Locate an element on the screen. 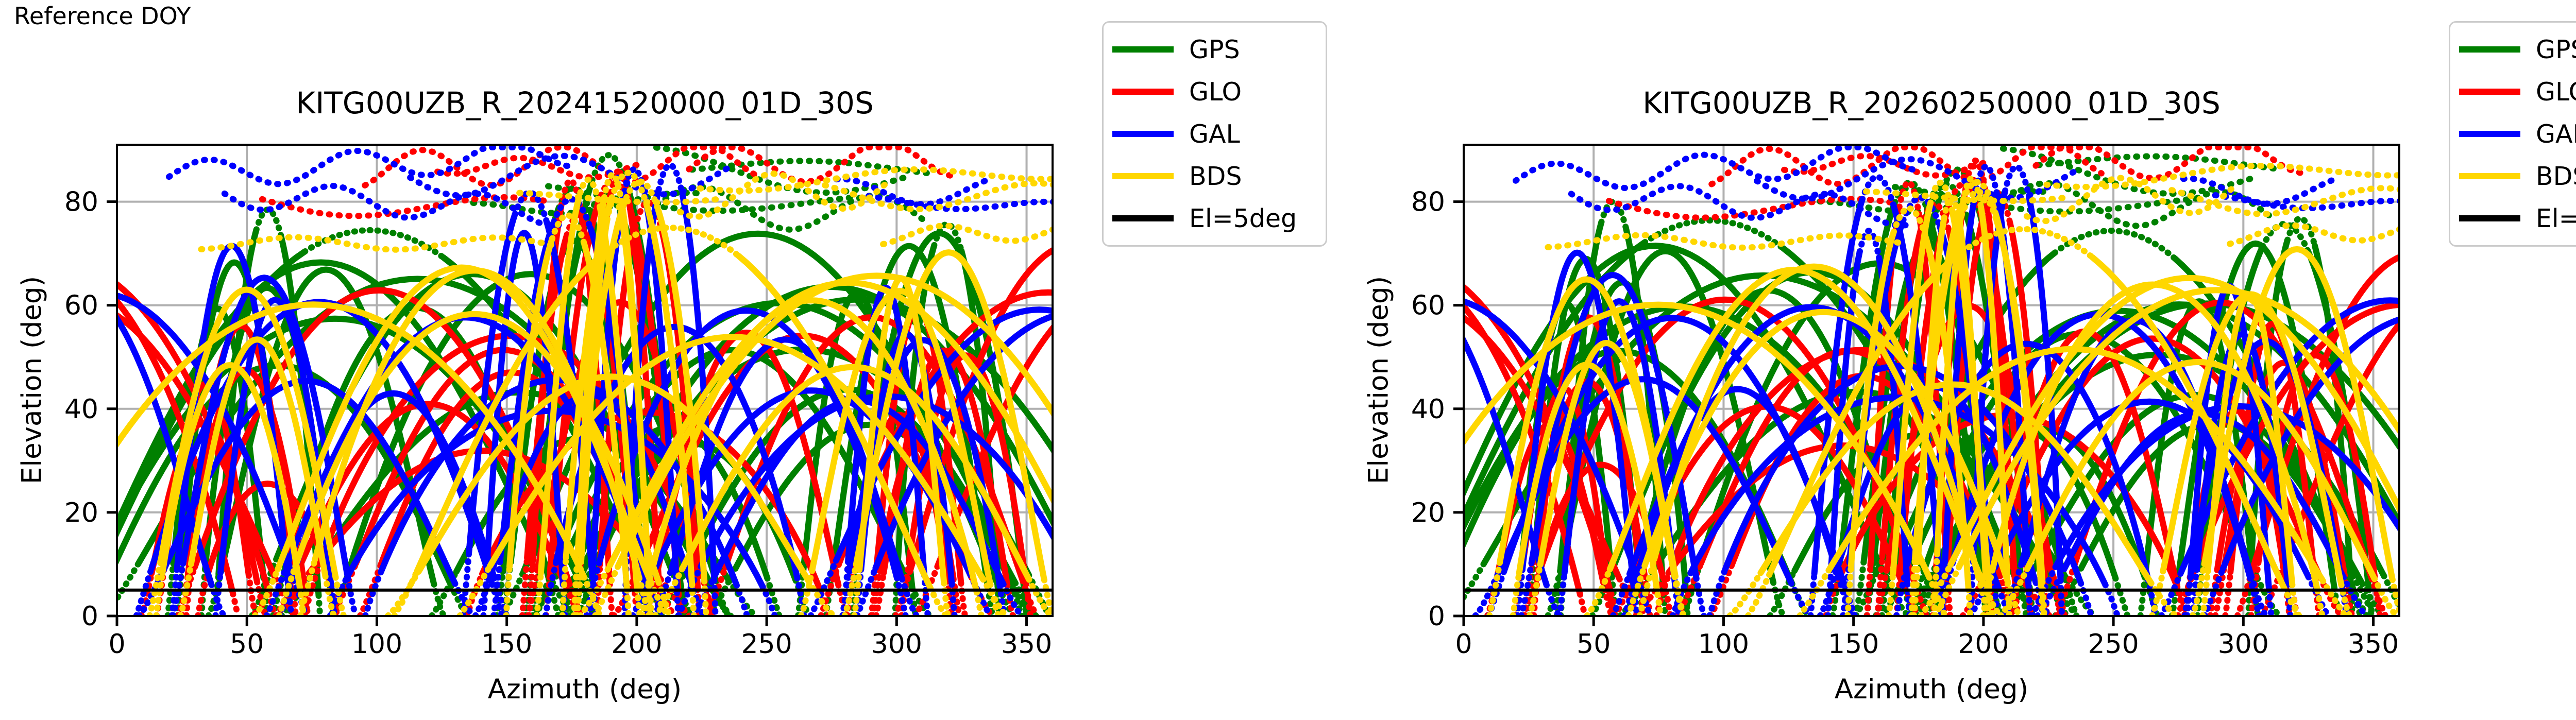  reference-doy-label: Reference DOY is located at coordinates (102, 16).